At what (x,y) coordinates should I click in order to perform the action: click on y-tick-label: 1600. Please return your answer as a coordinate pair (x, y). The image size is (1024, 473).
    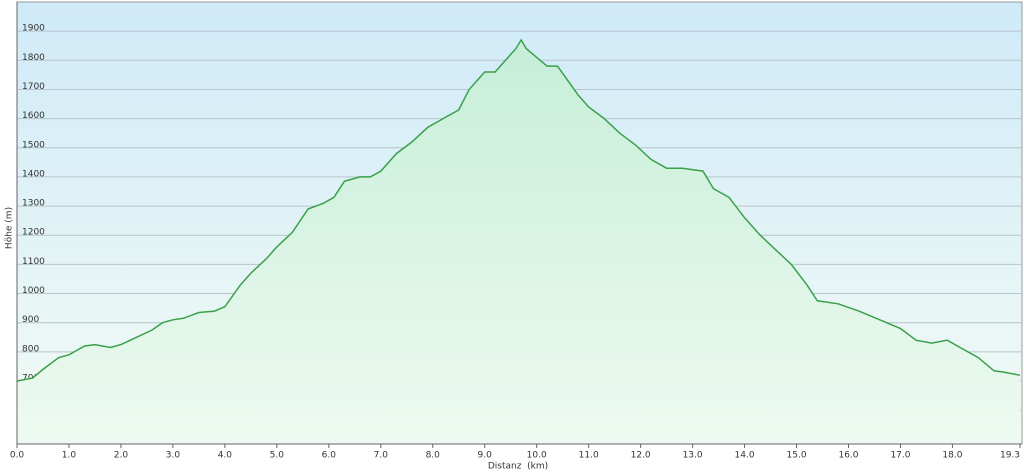
    Looking at the image, I should click on (33, 116).